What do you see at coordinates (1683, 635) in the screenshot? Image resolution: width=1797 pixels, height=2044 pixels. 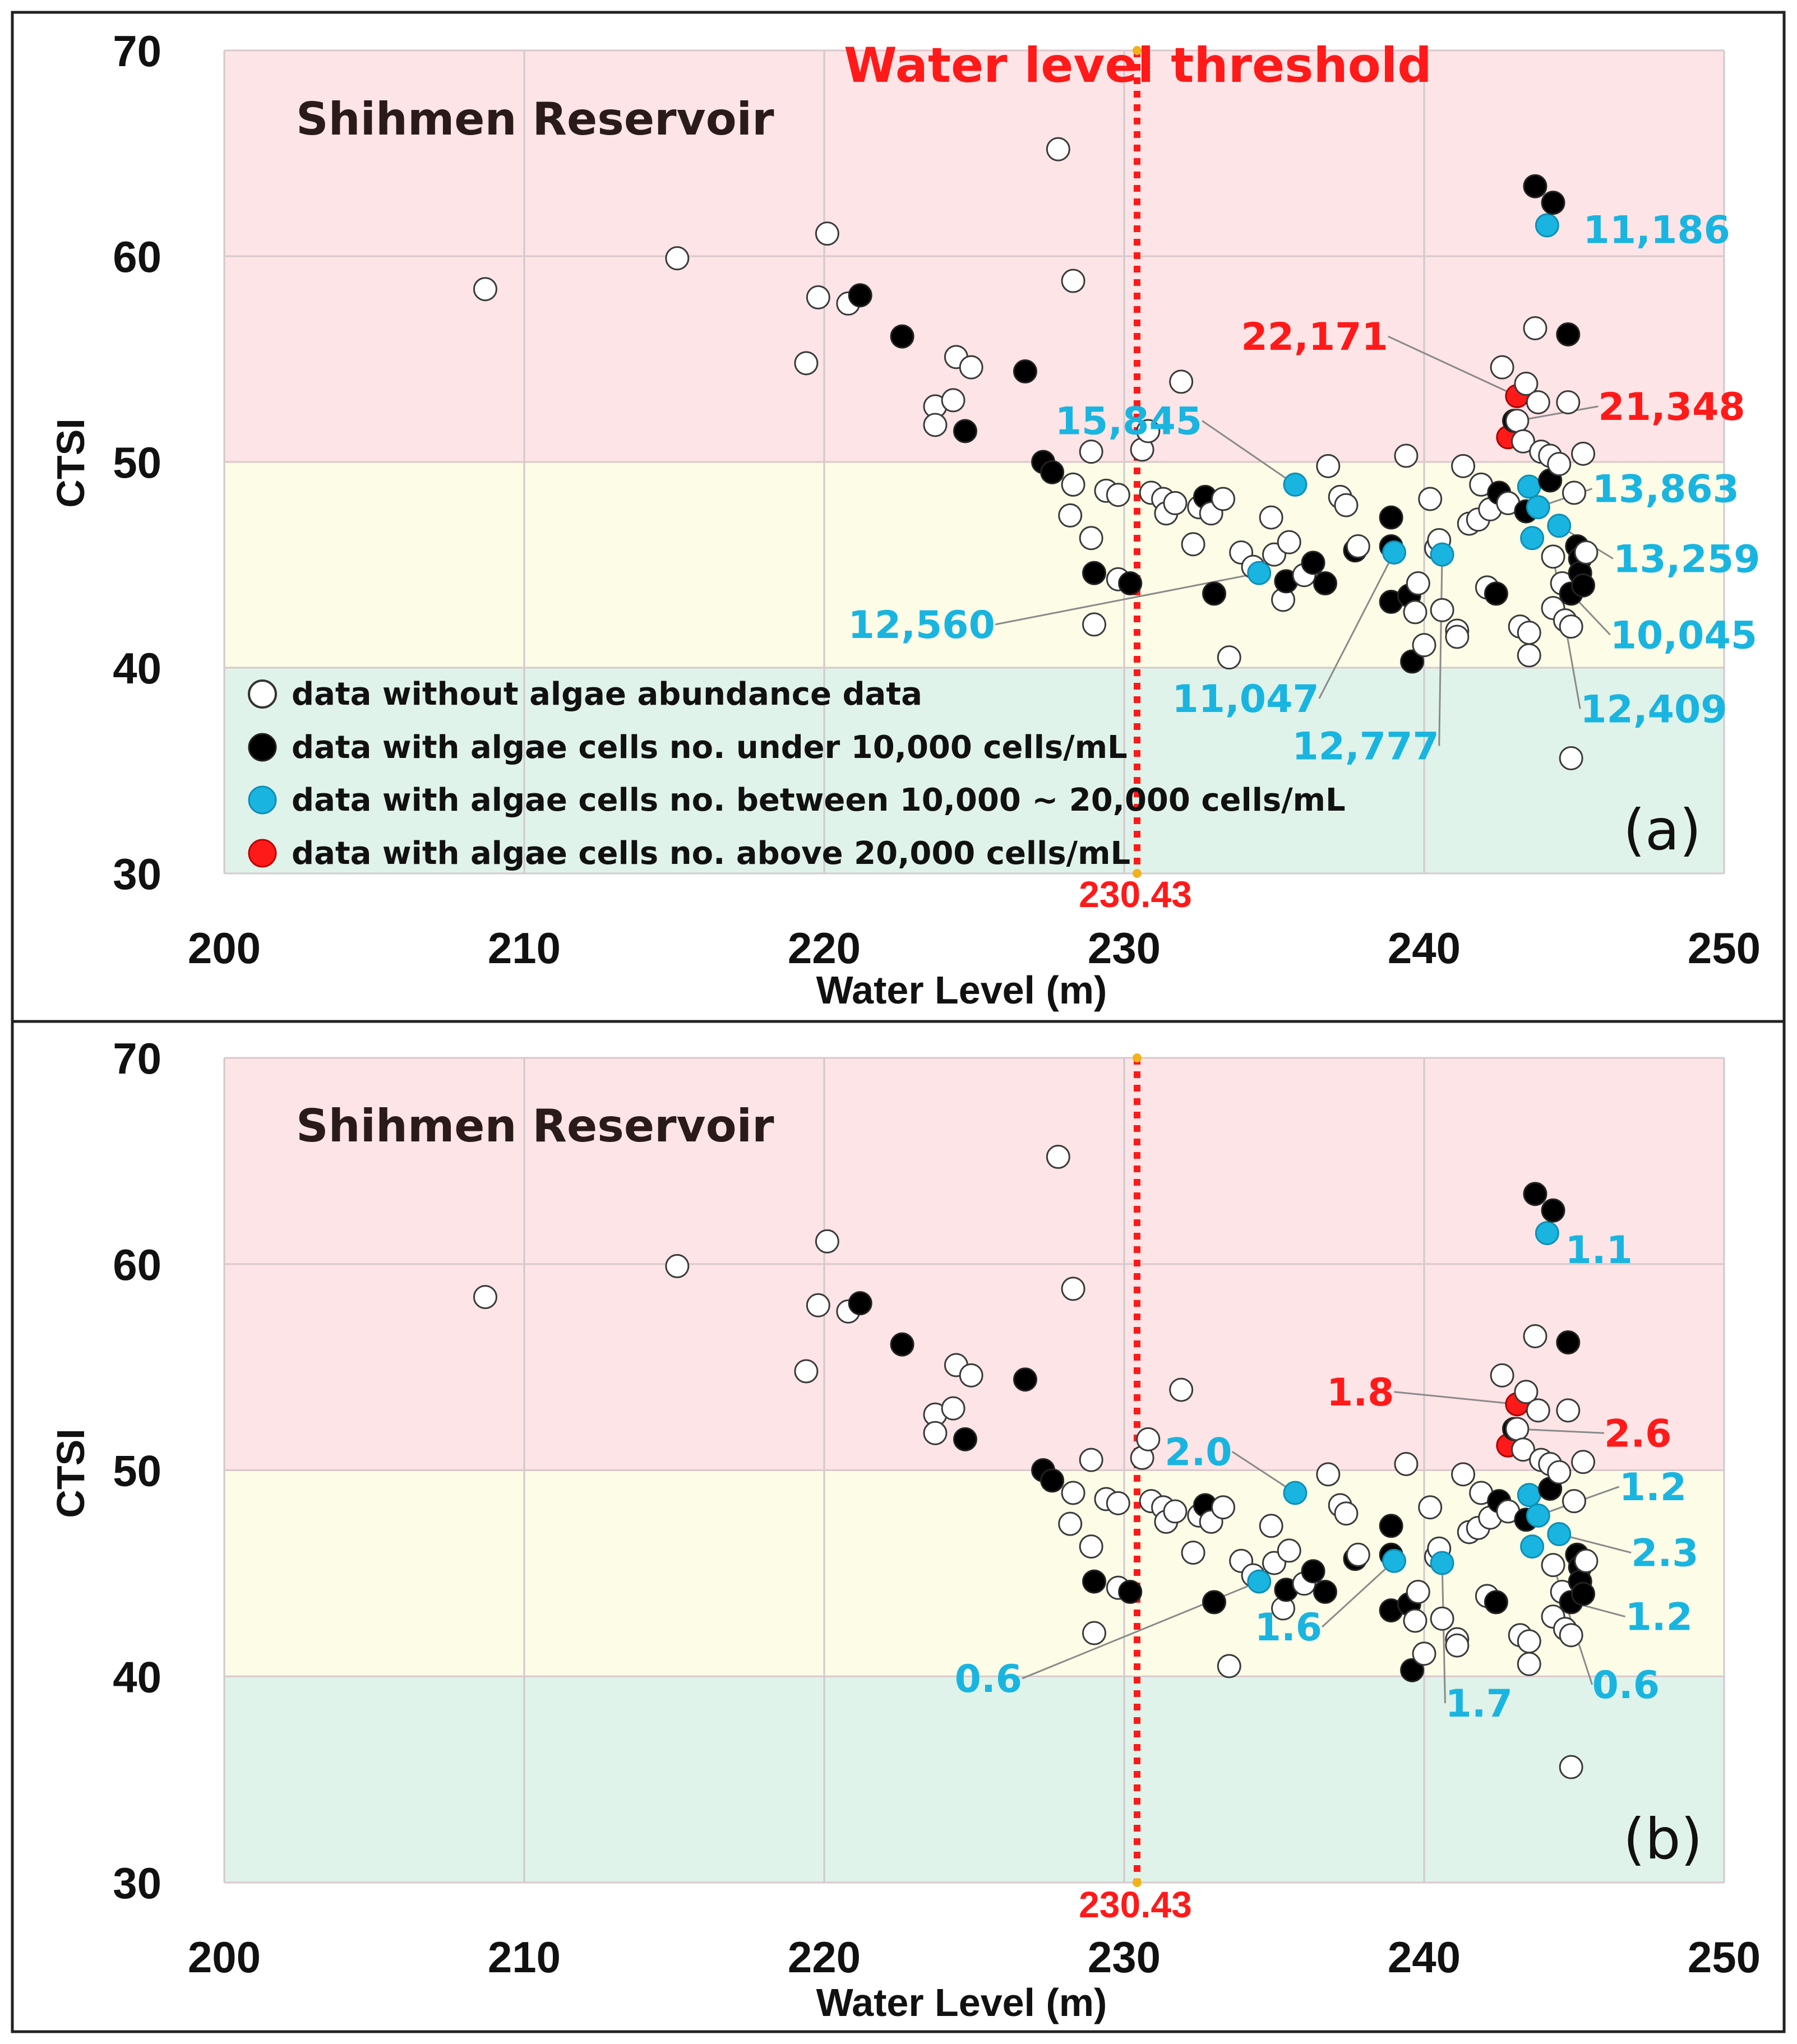 I see `panel-a-annotation-6: 10,045` at bounding box center [1683, 635].